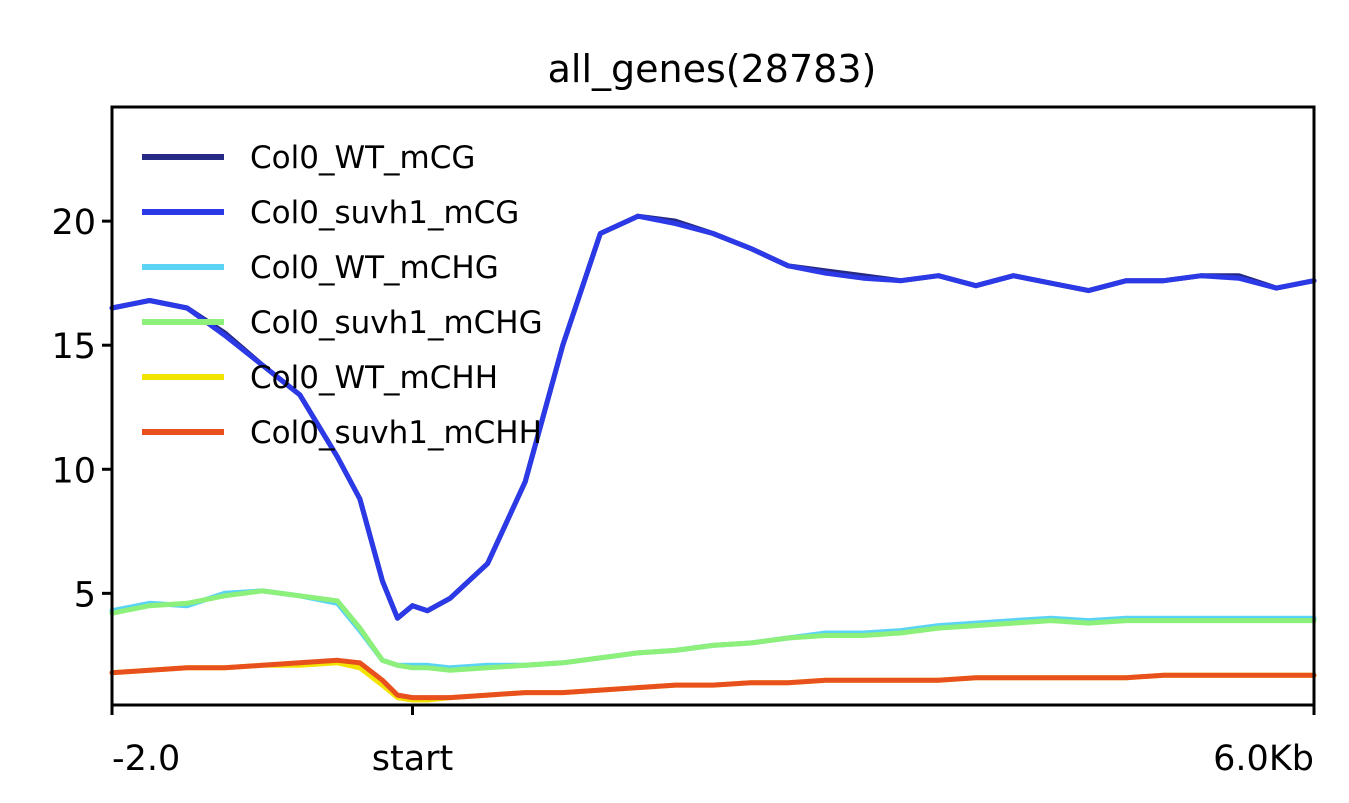  I want to click on legend-label: Col0_suvh1_mCG, so click(384, 213).